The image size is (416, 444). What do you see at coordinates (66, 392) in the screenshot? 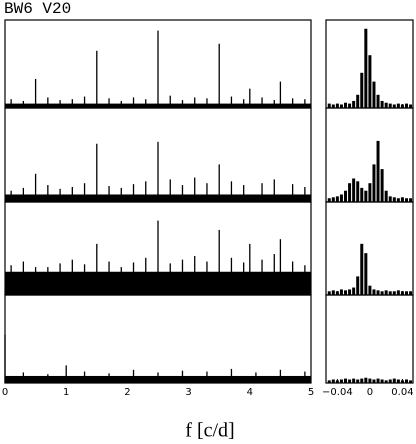
I see `x-tick-label: 1` at bounding box center [66, 392].